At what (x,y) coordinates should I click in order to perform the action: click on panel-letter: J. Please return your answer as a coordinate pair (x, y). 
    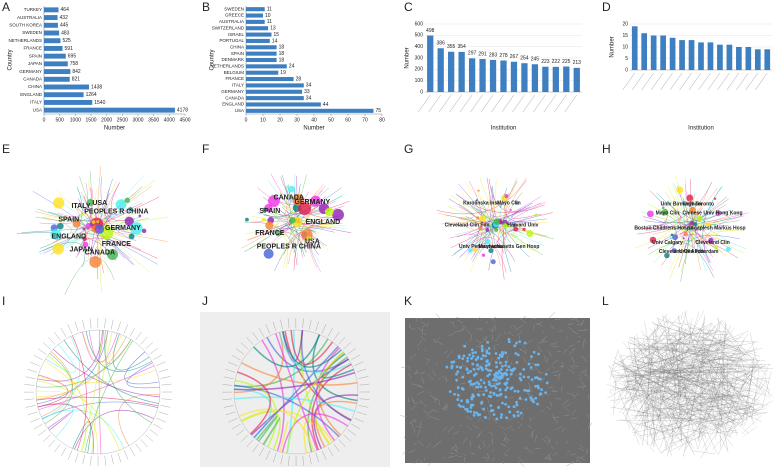
    Looking at the image, I should click on (205, 301).